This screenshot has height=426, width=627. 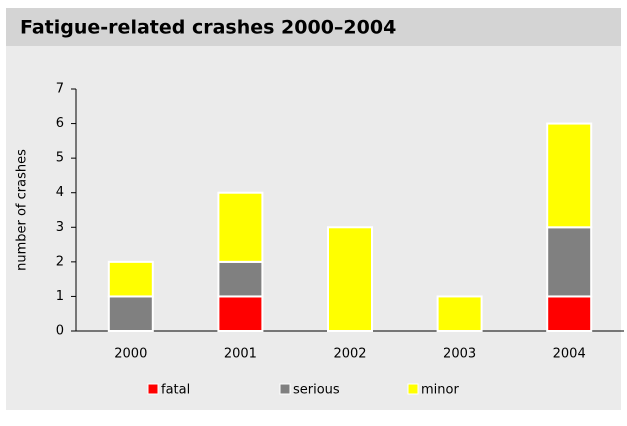 What do you see at coordinates (316, 390) in the screenshot?
I see `legend-label: serious` at bounding box center [316, 390].